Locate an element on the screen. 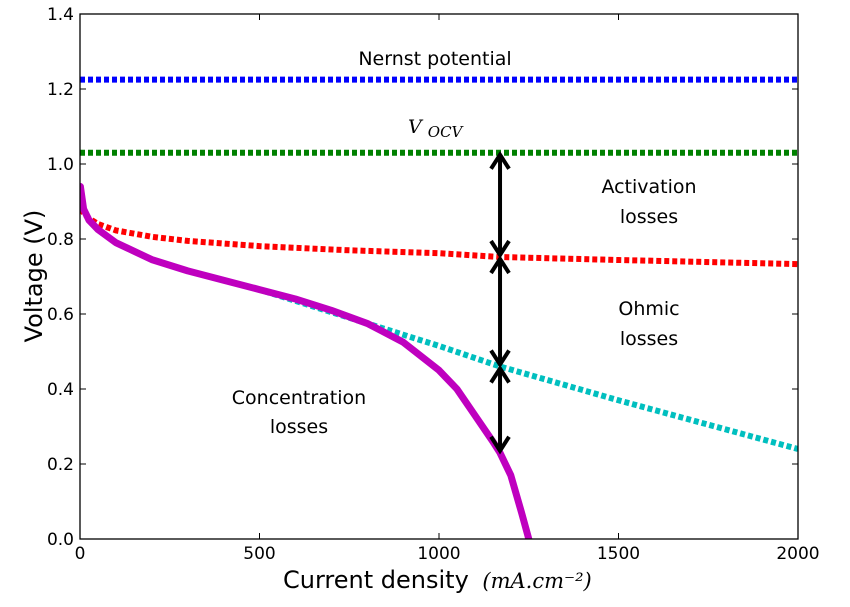  y-axis-label: Voltage (V) is located at coordinates (34, 276).